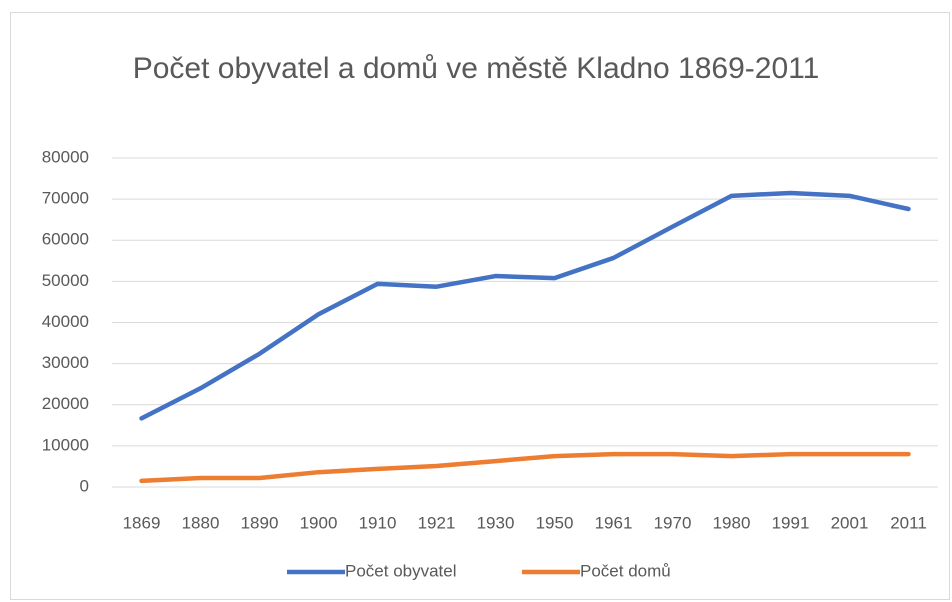 The image size is (952, 602). What do you see at coordinates (65, 444) in the screenshot?
I see `y-tick-label: 10000` at bounding box center [65, 444].